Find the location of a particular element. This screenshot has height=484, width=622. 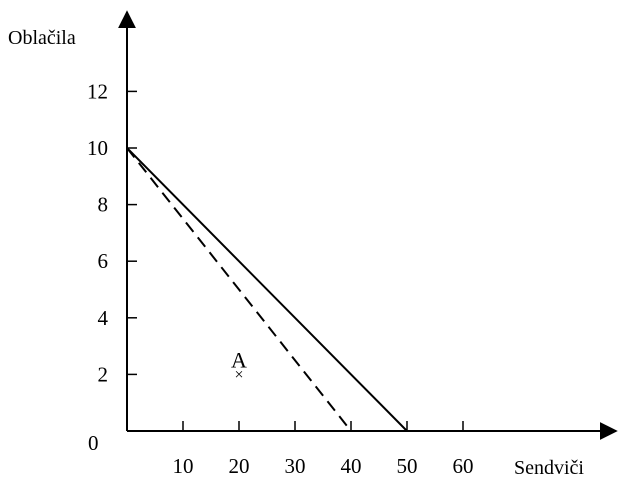

x-tick-label: 60 is located at coordinates (463, 466).